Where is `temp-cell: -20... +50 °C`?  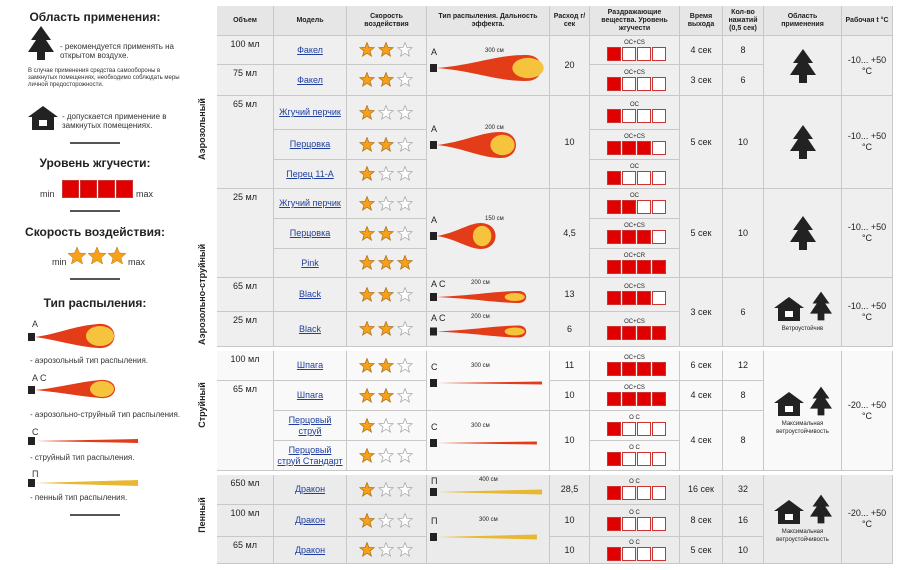 temp-cell: -20... +50 °C is located at coordinates (867, 519).